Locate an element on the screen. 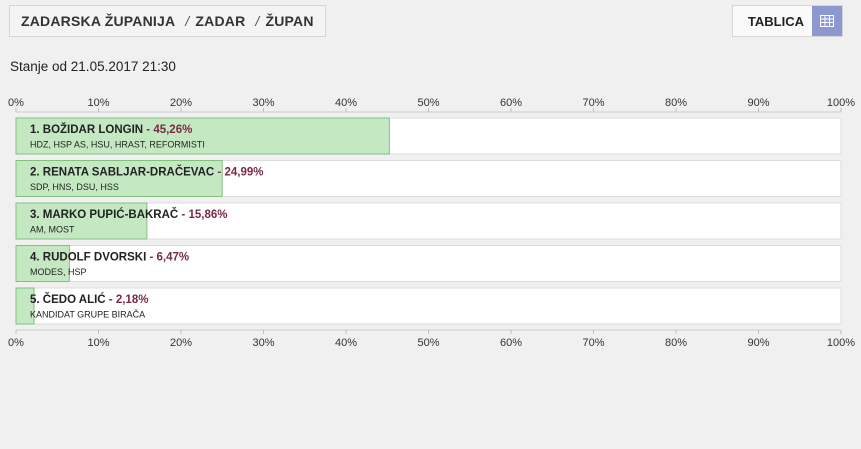 The height and width of the screenshot is (449, 861). breadcrumb-office: ŽUPAN is located at coordinates (289, 21).